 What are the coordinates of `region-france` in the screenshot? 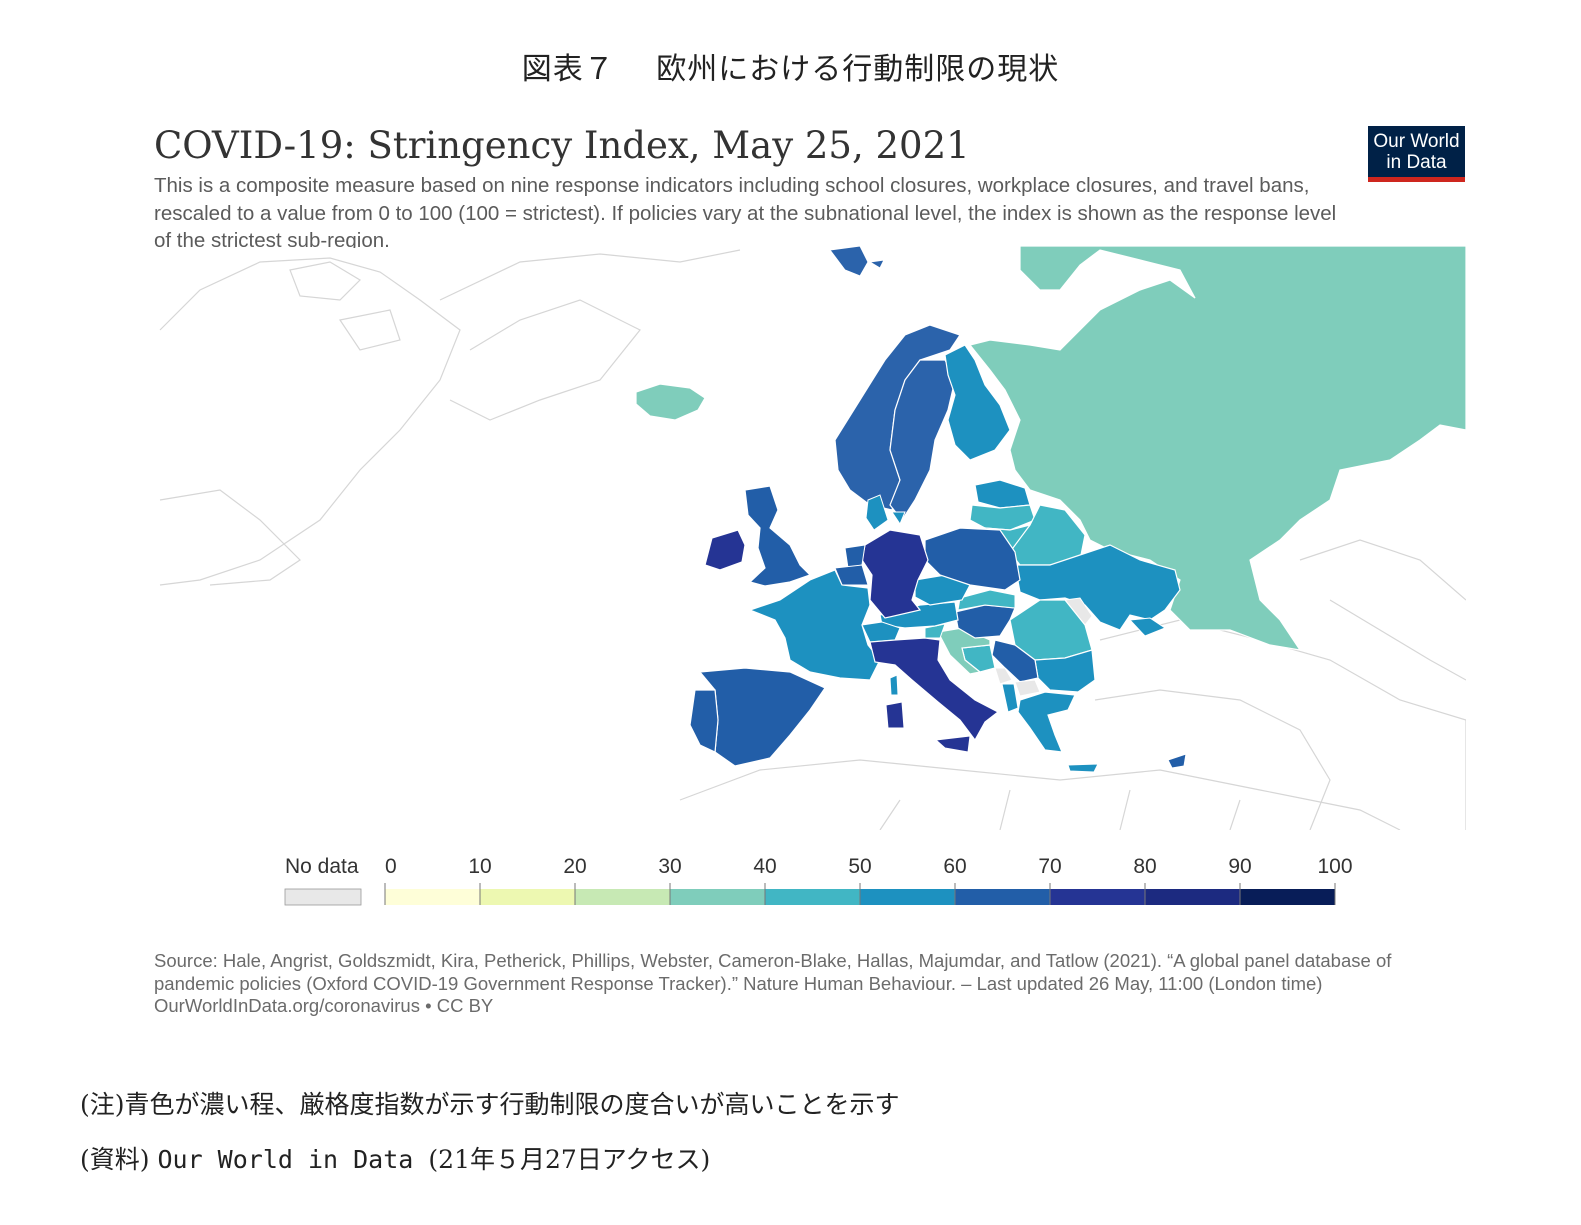 It's located at (814, 625).